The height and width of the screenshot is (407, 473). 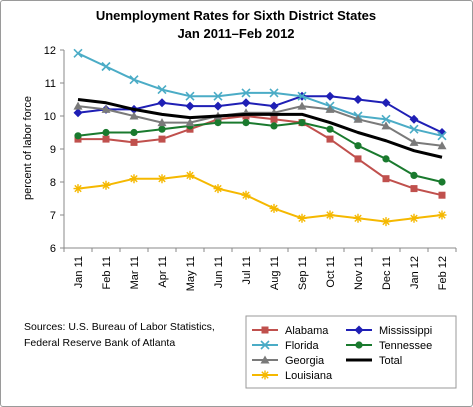 What do you see at coordinates (53, 216) in the screenshot?
I see `y-tick-label: 7` at bounding box center [53, 216].